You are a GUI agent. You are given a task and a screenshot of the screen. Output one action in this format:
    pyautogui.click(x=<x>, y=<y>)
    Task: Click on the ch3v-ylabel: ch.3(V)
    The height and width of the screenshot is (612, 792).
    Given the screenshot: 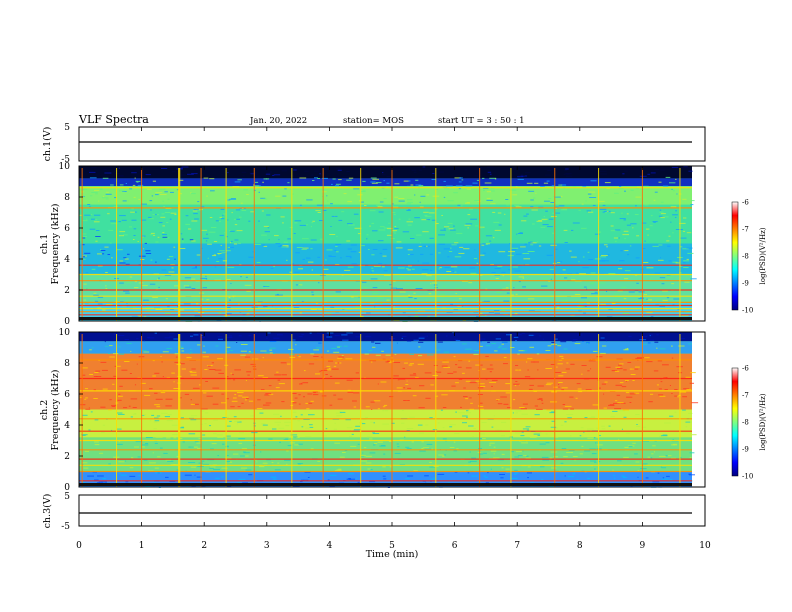 What is the action you would take?
    pyautogui.click(x=47, y=511)
    